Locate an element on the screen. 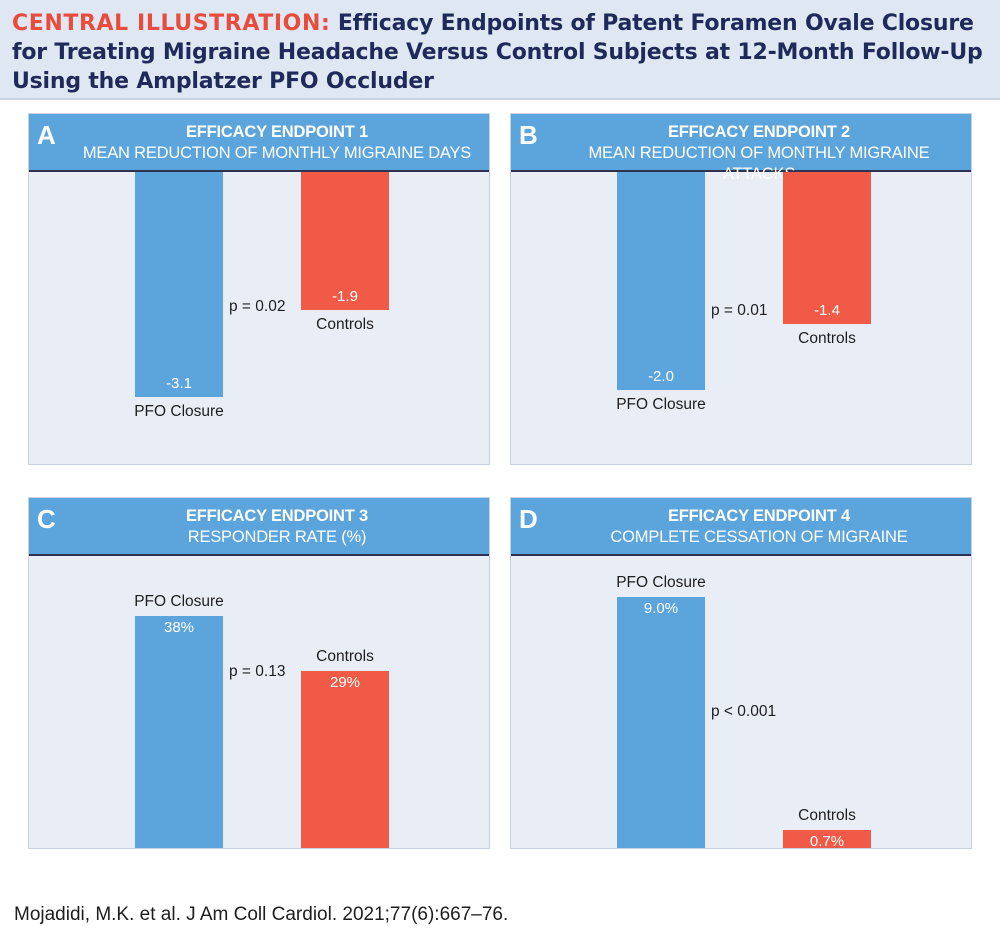 This screenshot has width=1000, height=950. panel-a-value-label-controls: -1.9 is located at coordinates (345, 296).